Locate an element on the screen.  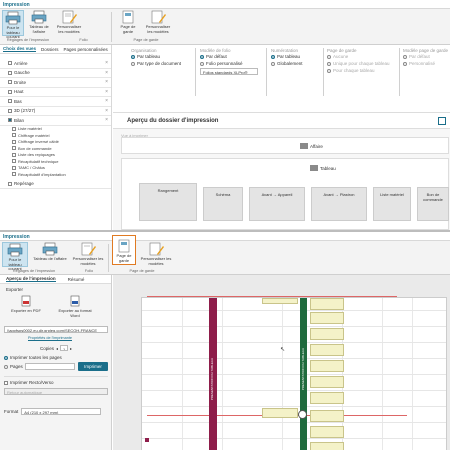
print-button: Imprimer is located at coordinates (93, 366).